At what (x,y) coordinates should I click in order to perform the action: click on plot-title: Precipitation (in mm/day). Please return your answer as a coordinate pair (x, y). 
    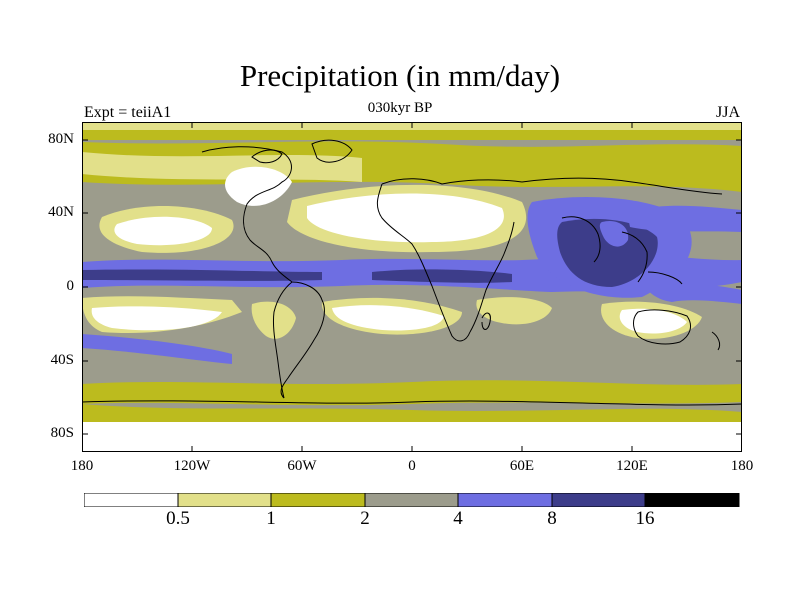
    Looking at the image, I should click on (400, 75).